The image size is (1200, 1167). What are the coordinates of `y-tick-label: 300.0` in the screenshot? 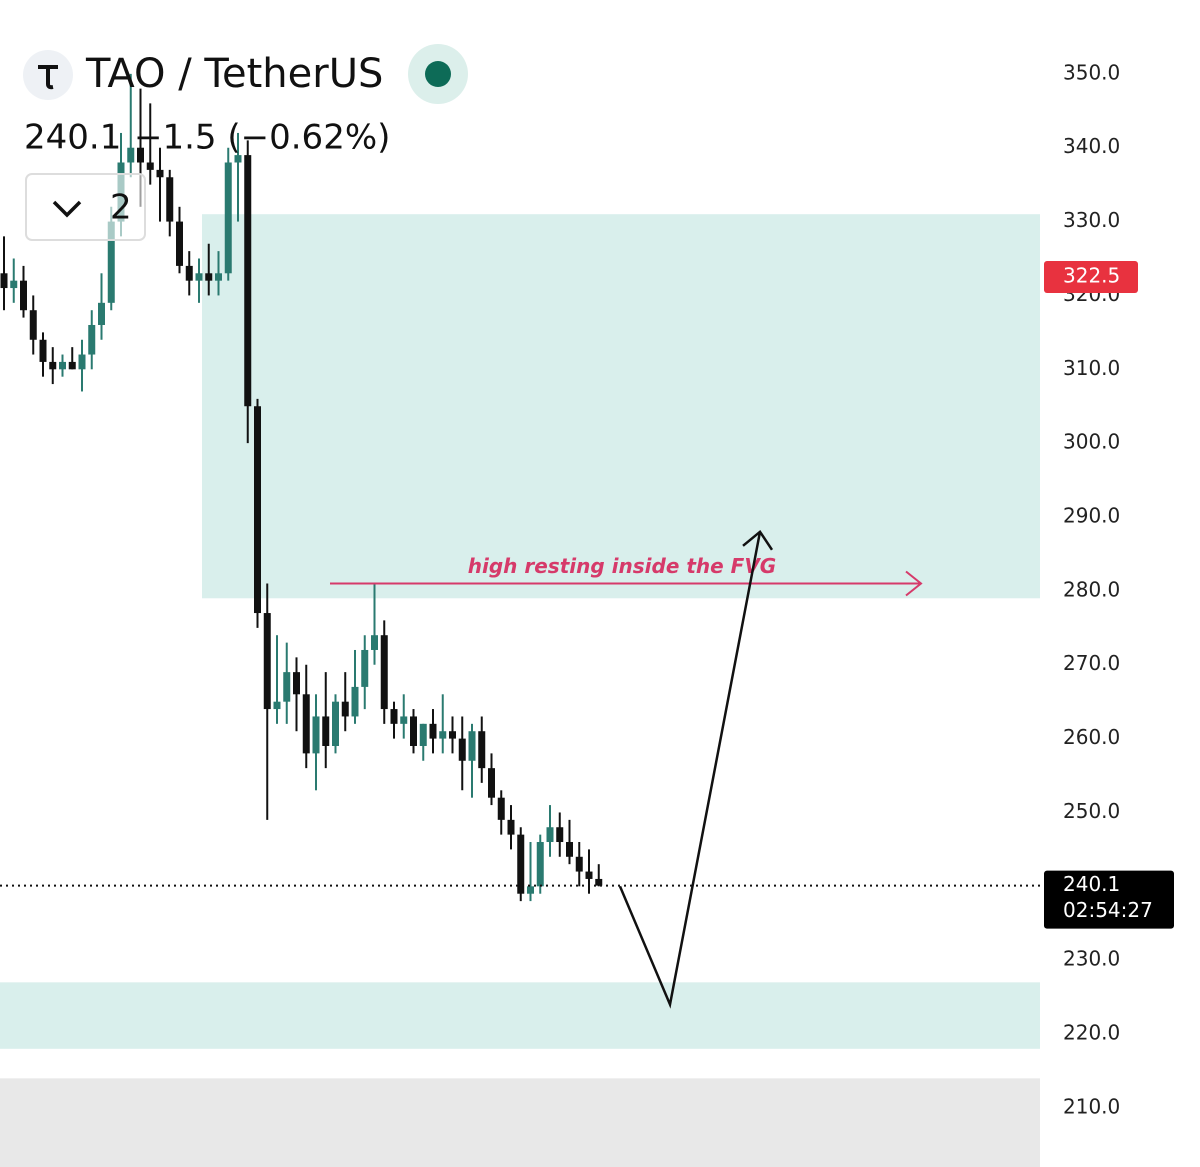 It's located at (1091, 442).